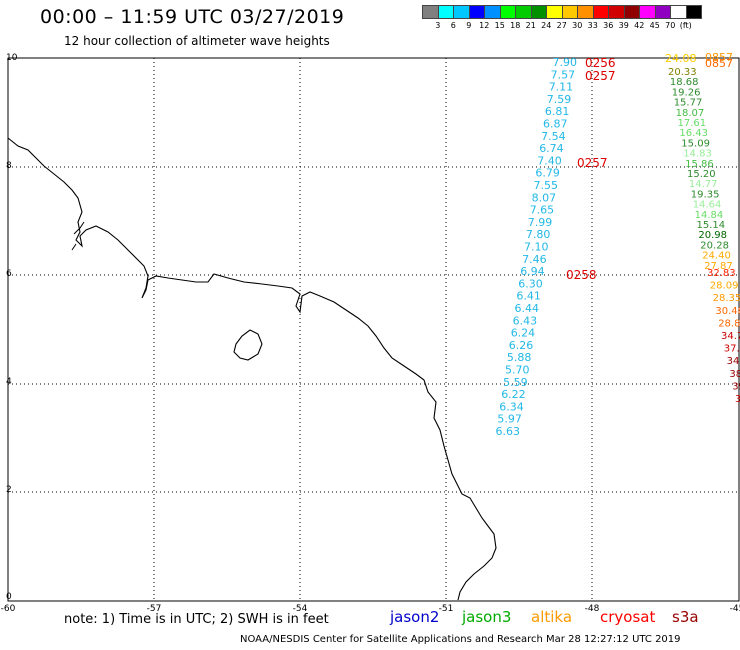 This screenshot has width=740, height=650. I want to click on wave-height-label: 5.59, so click(515, 382).